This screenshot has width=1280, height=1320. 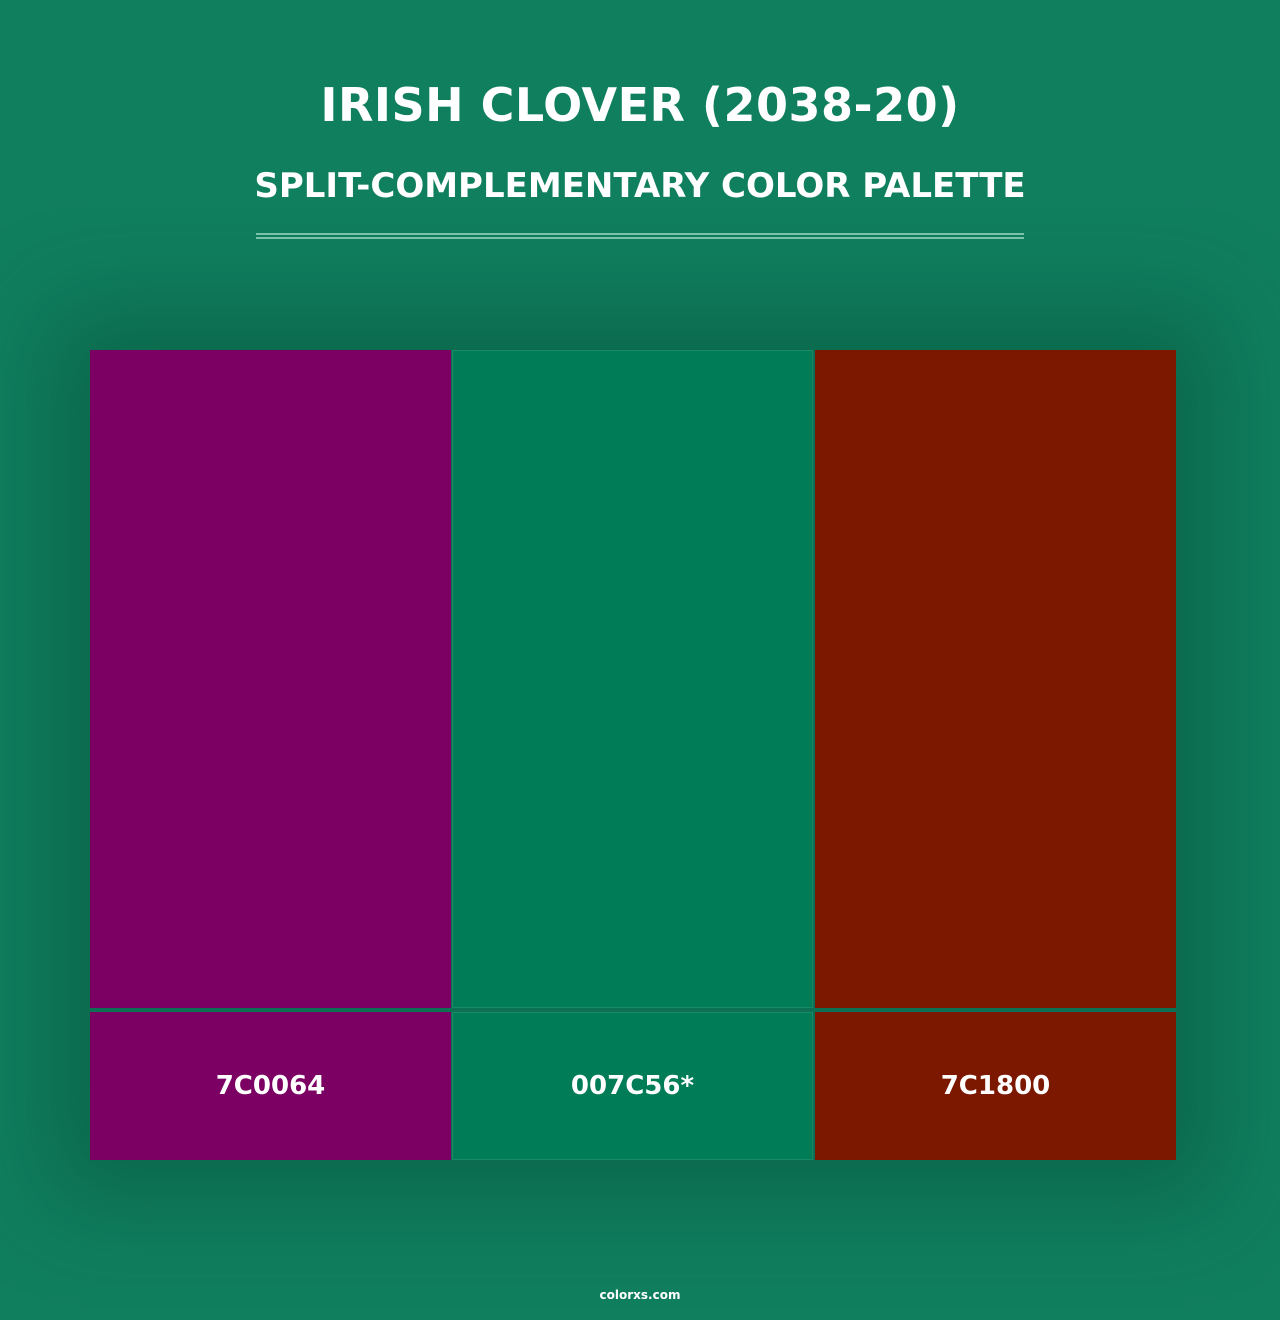 What do you see at coordinates (640, 105) in the screenshot?
I see `page-title: IRISH CLOVER (2038-20)` at bounding box center [640, 105].